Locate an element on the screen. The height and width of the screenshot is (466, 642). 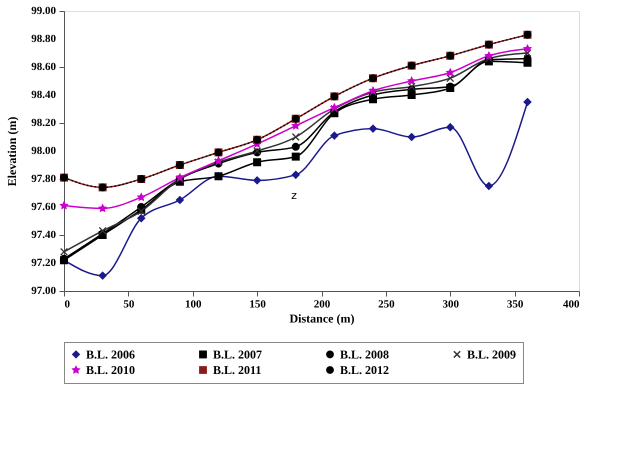
y-axis-title: Elevation (m) is located at coordinates (12, 151).